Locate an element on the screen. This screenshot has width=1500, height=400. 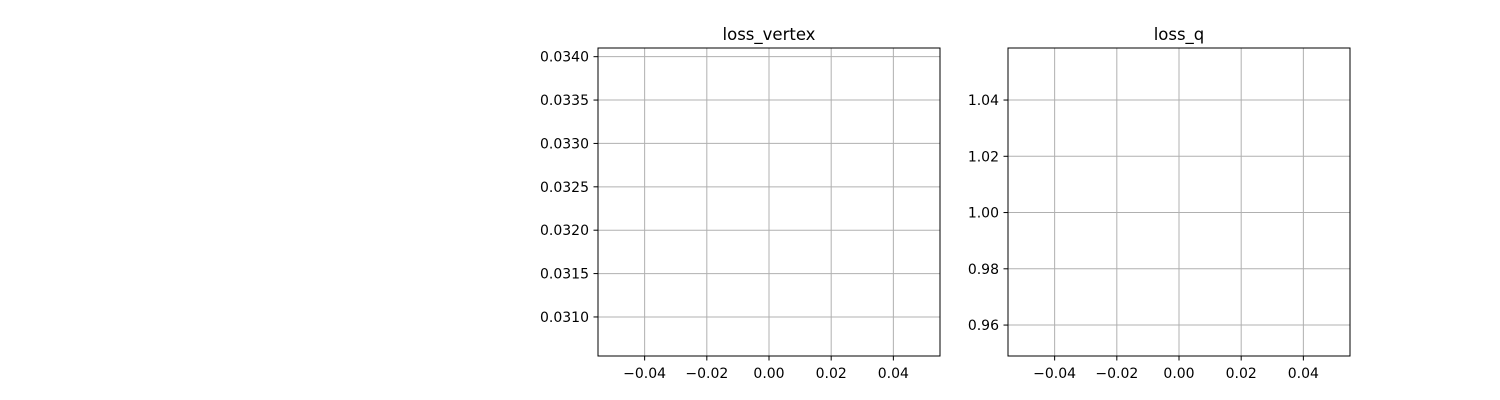
y-tick-label: 0.0315 is located at coordinates (564, 275).